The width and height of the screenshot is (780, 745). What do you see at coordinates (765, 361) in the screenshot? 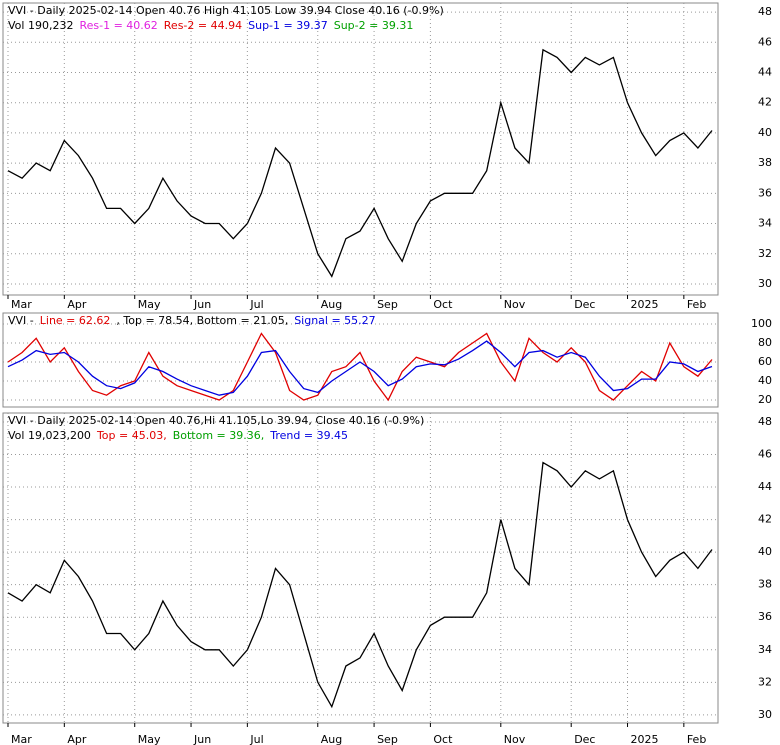
I see `y-tick-label: 60` at bounding box center [765, 361].